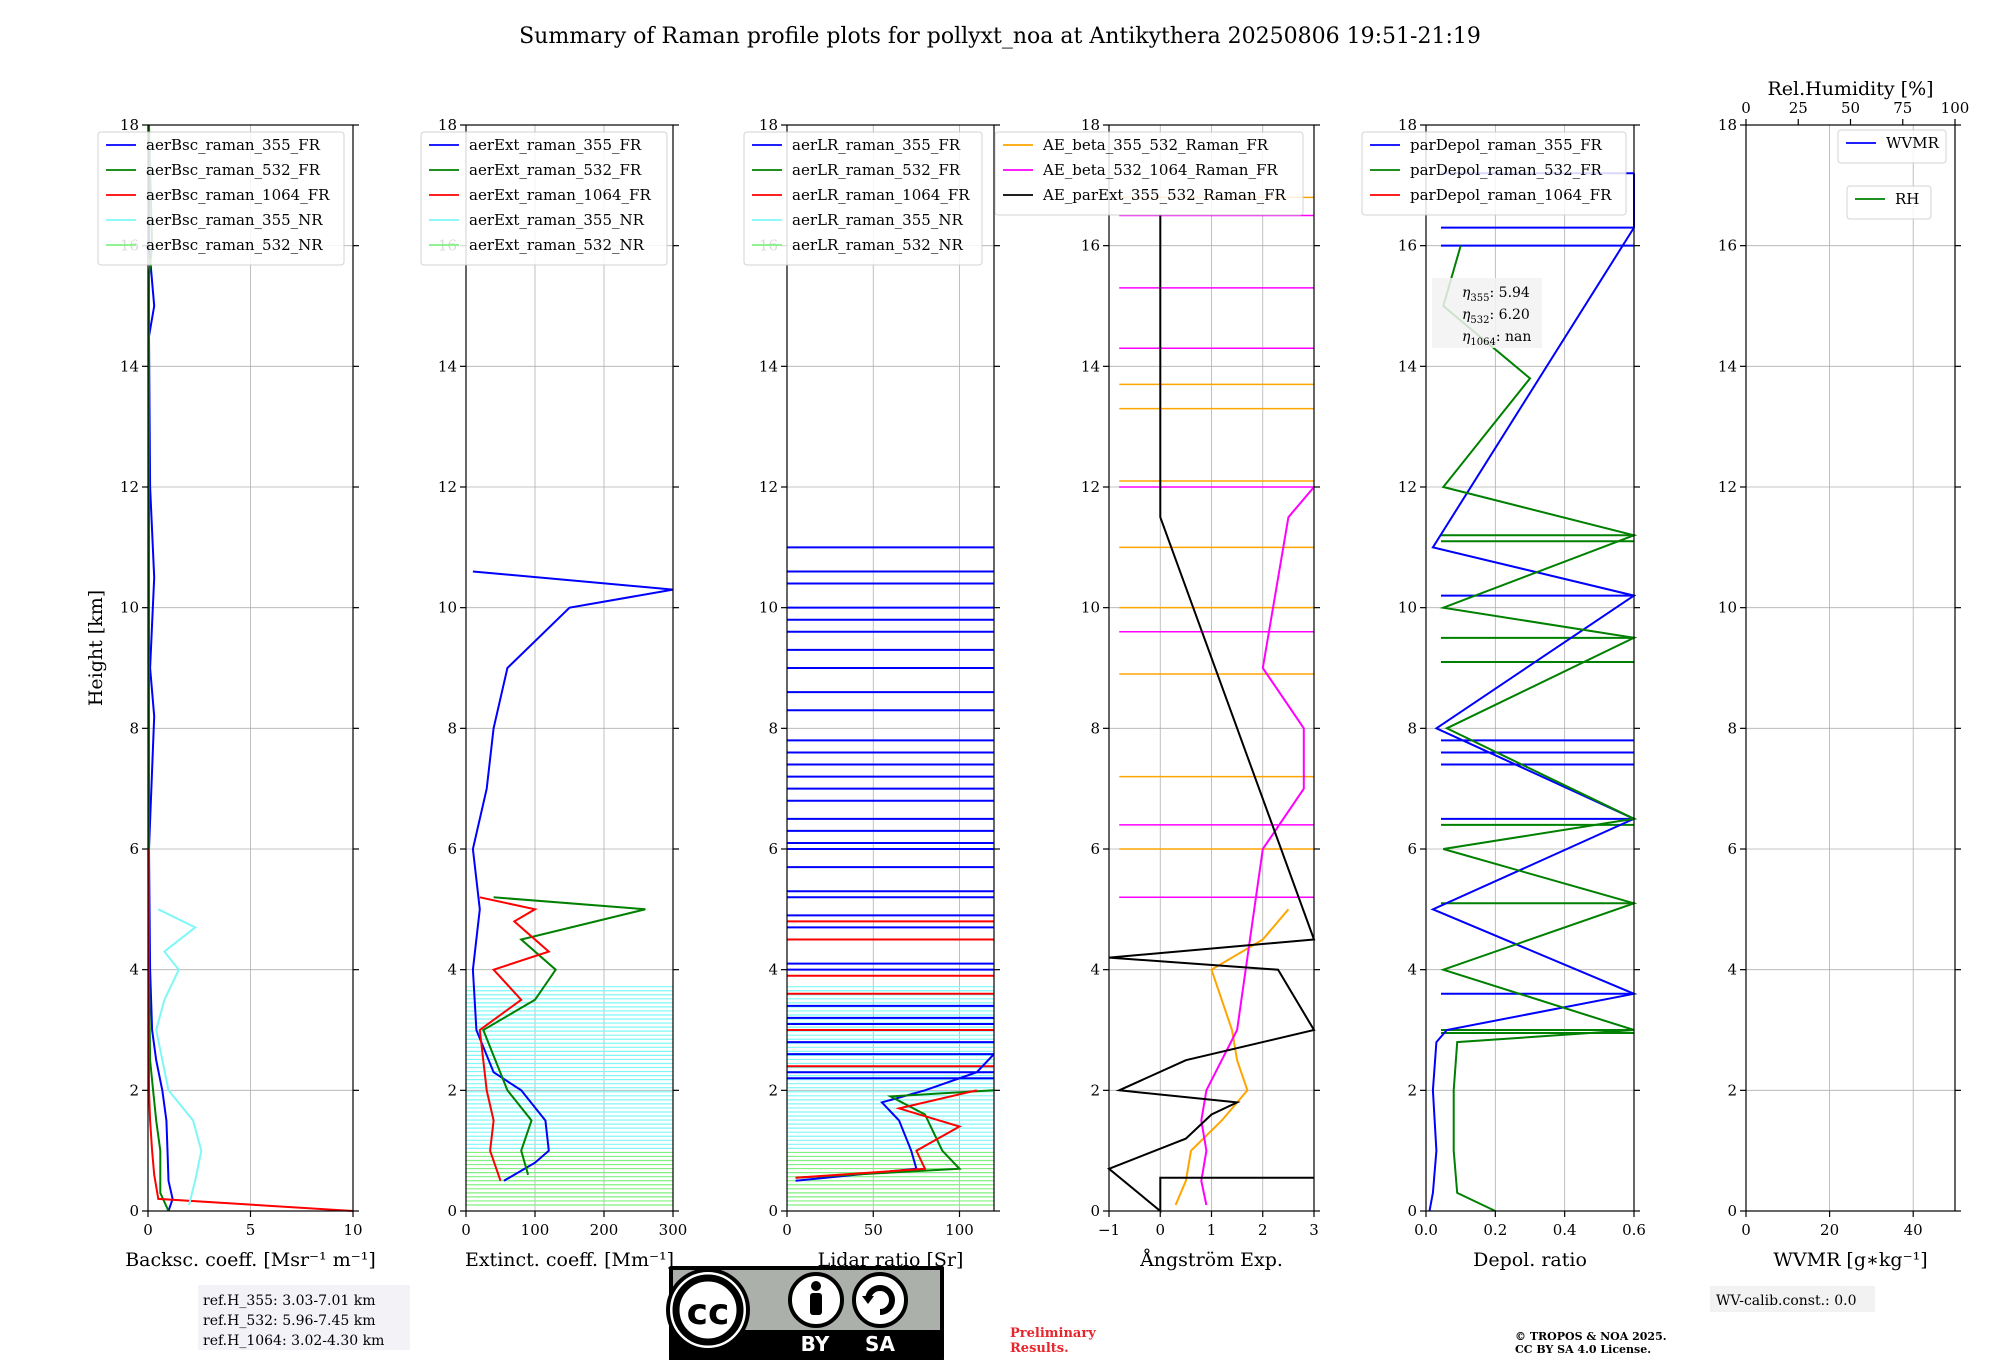  I want to click on svg-text: cc, so click(708, 1312).